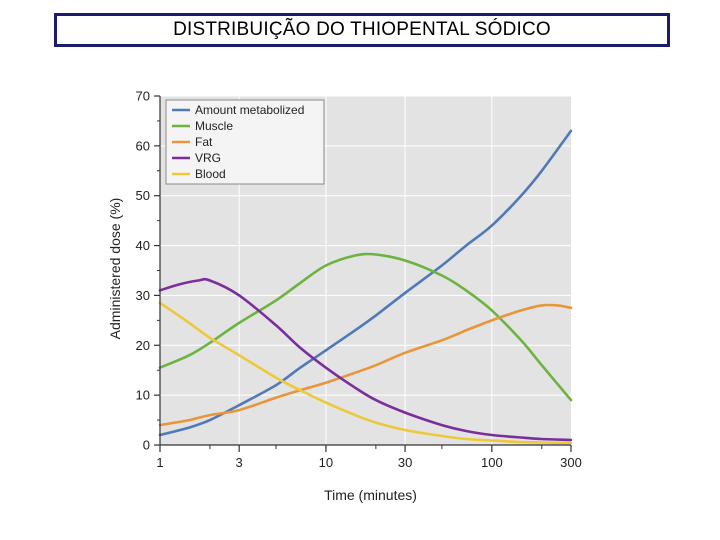  What do you see at coordinates (159, 462) in the screenshot?
I see `x-tick-label: 1` at bounding box center [159, 462].